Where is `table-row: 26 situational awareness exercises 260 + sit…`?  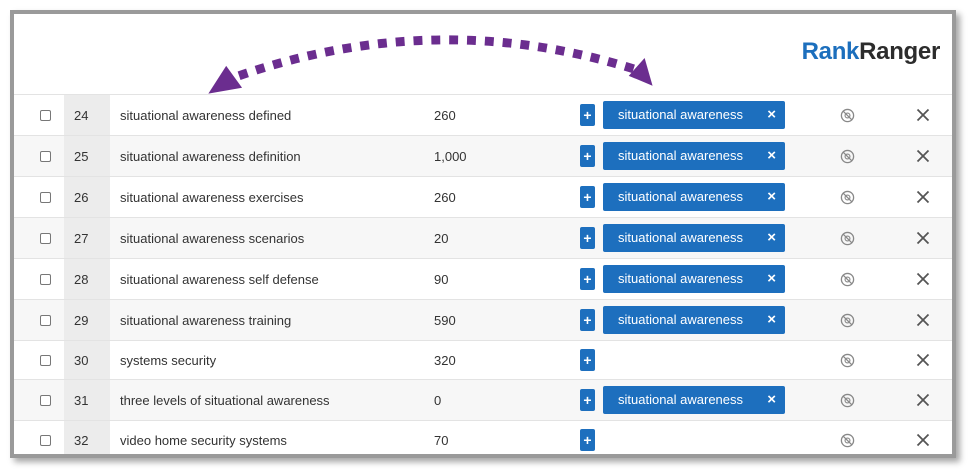 table-row: 26 situational awareness exercises 260 + sit… is located at coordinates (483, 196).